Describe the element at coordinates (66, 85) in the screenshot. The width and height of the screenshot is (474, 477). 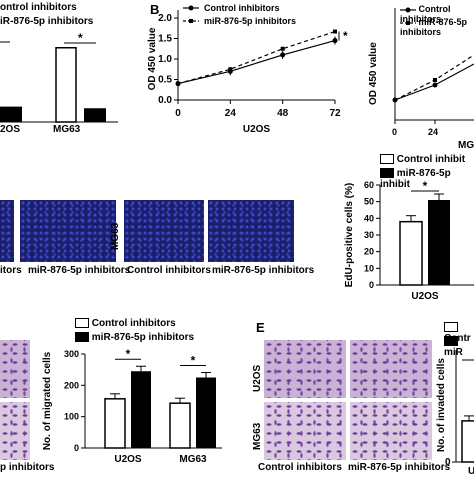
I see `bar-a-mg63-control` at that location.